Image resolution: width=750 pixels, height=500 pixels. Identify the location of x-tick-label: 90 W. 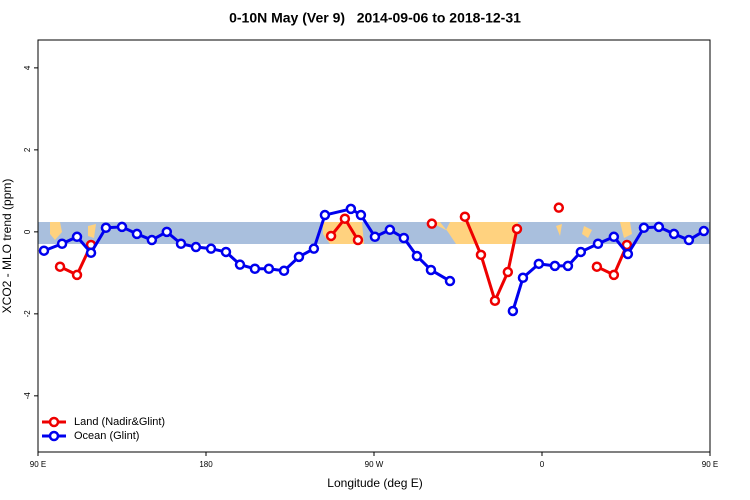
(374, 464).